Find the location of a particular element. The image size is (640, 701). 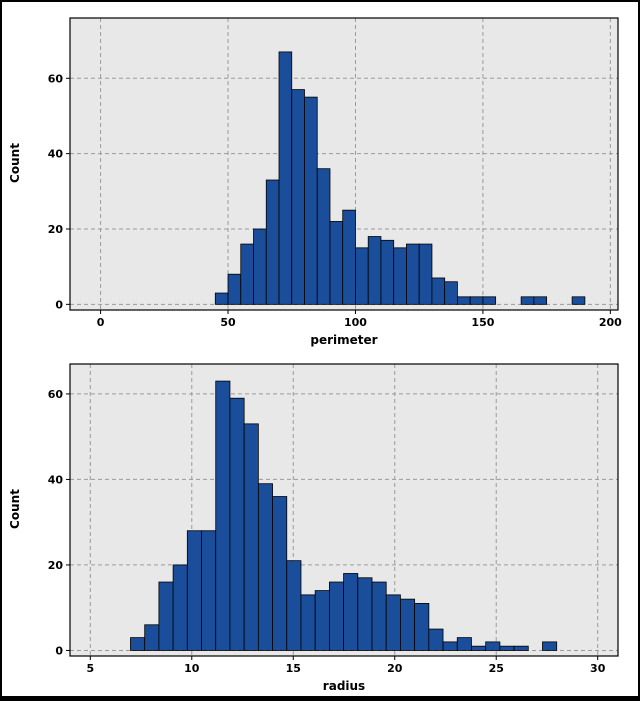

x-tick-label: 15 is located at coordinates (293, 668).